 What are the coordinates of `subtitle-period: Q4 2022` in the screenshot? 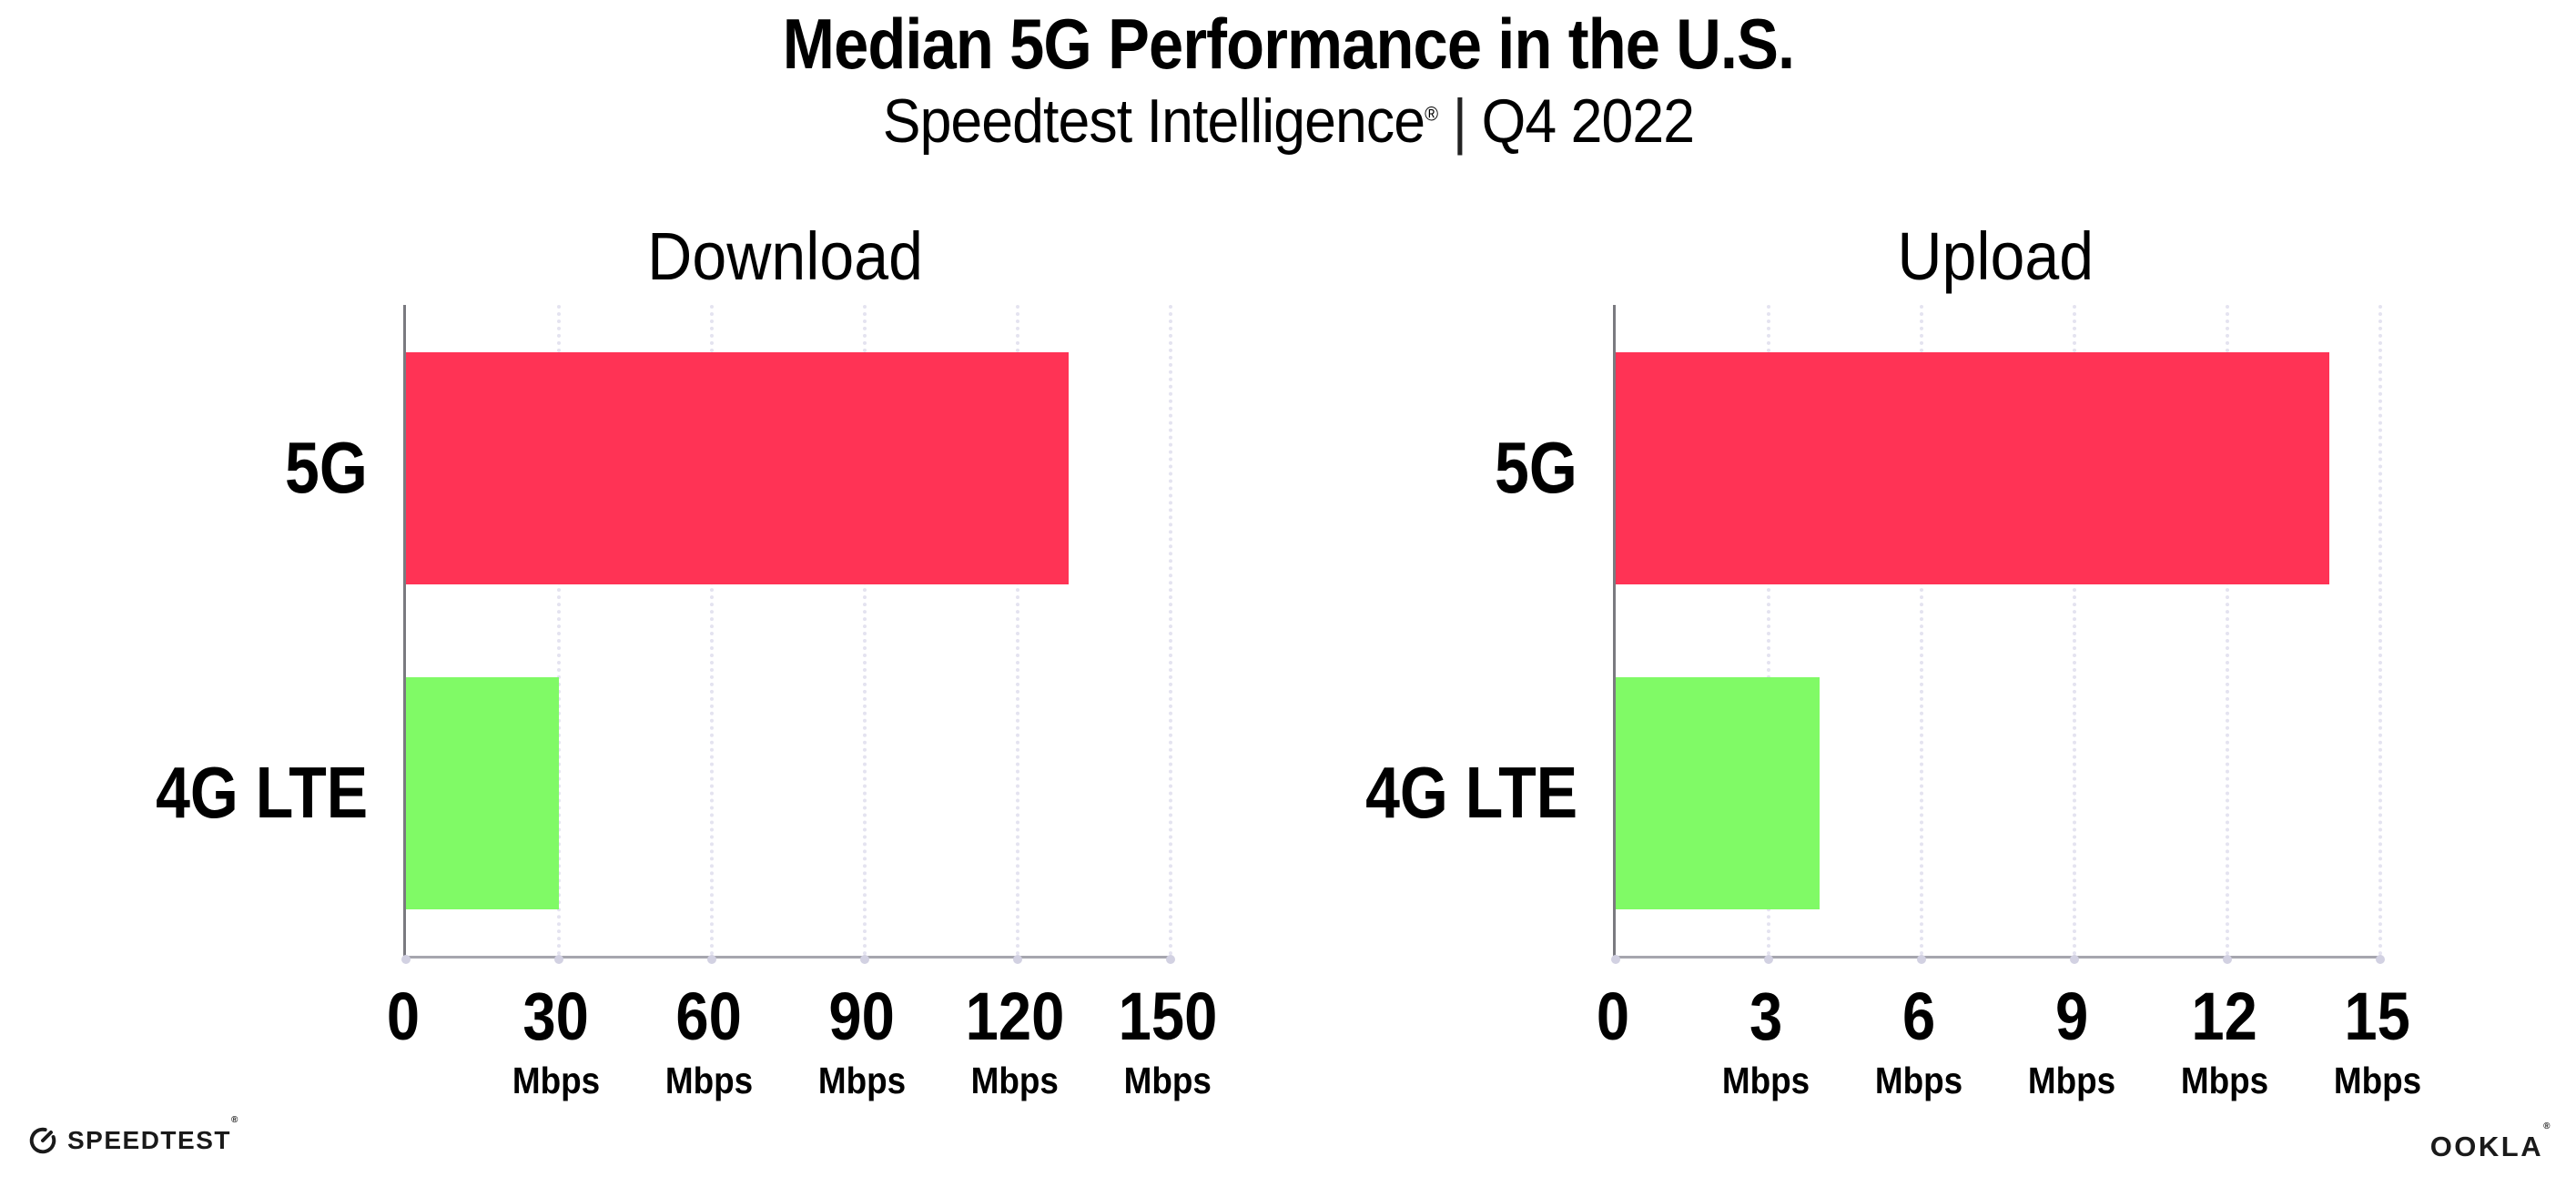 It's located at (1587, 121).